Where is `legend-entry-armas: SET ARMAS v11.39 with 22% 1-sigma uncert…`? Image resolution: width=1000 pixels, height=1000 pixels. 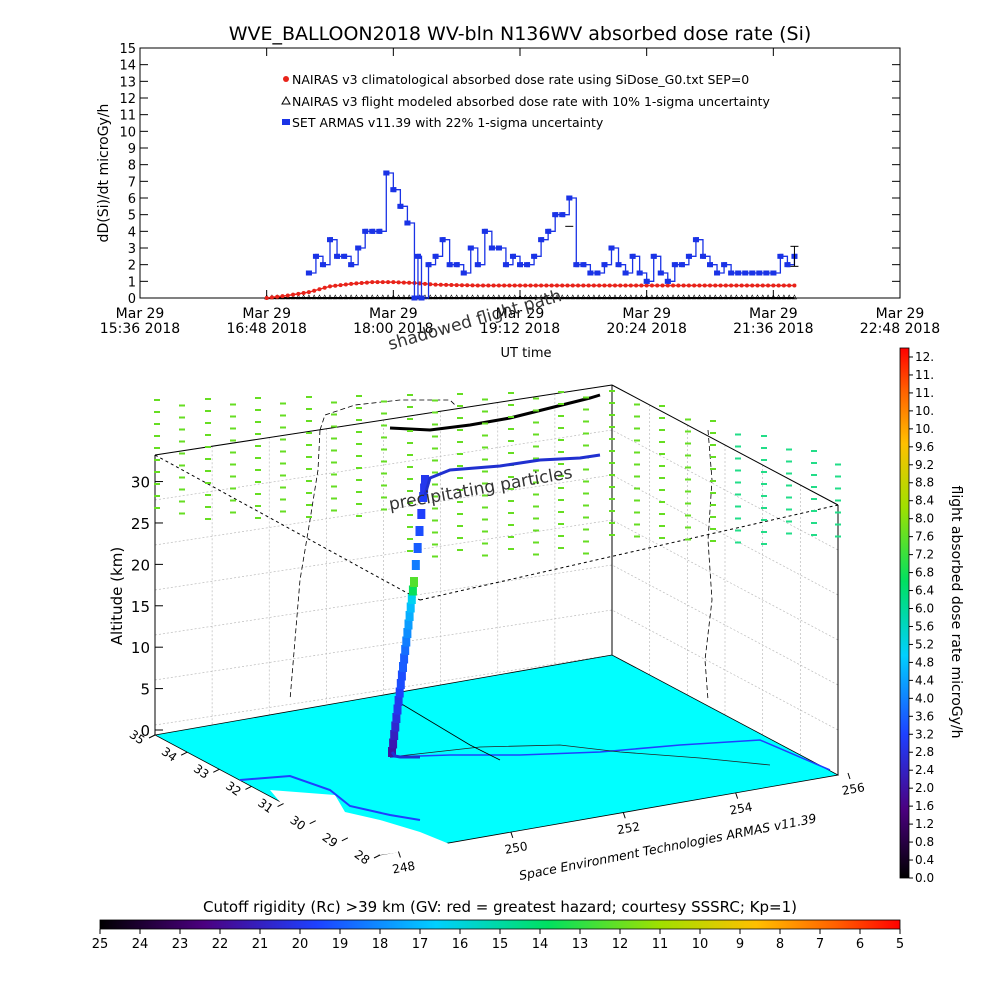
legend-entry-armas: SET ARMAS v11.39 with 22% 1-sigma uncert… is located at coordinates (443, 122).